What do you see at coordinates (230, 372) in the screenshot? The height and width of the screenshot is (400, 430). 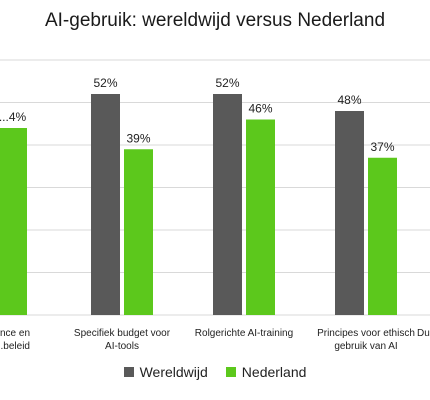 I see `legend-swatch-nederland` at bounding box center [230, 372].